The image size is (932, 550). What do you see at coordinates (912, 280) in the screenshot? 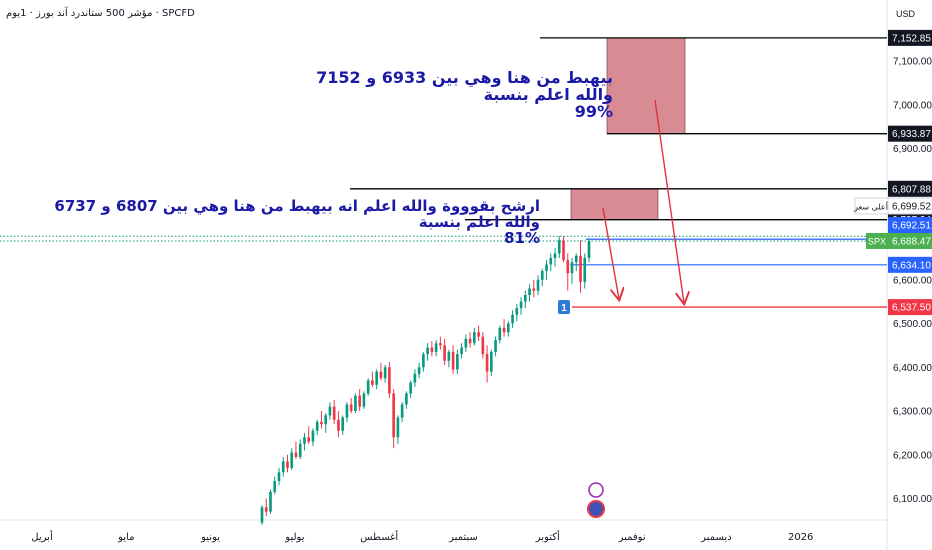
I see `y-tick-label: 6,600.00` at bounding box center [912, 280].